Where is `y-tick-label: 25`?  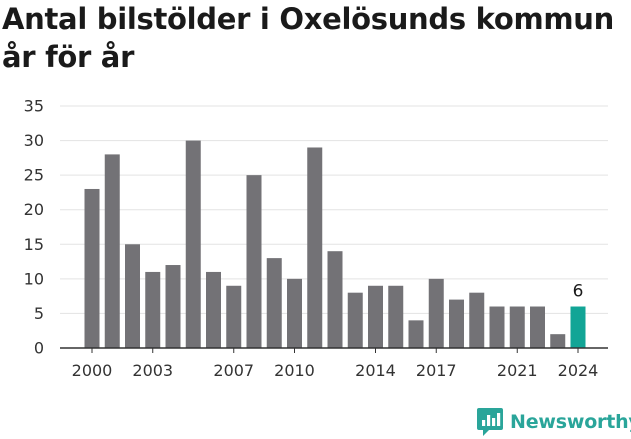
y-tick-label: 25 is located at coordinates (34, 175).